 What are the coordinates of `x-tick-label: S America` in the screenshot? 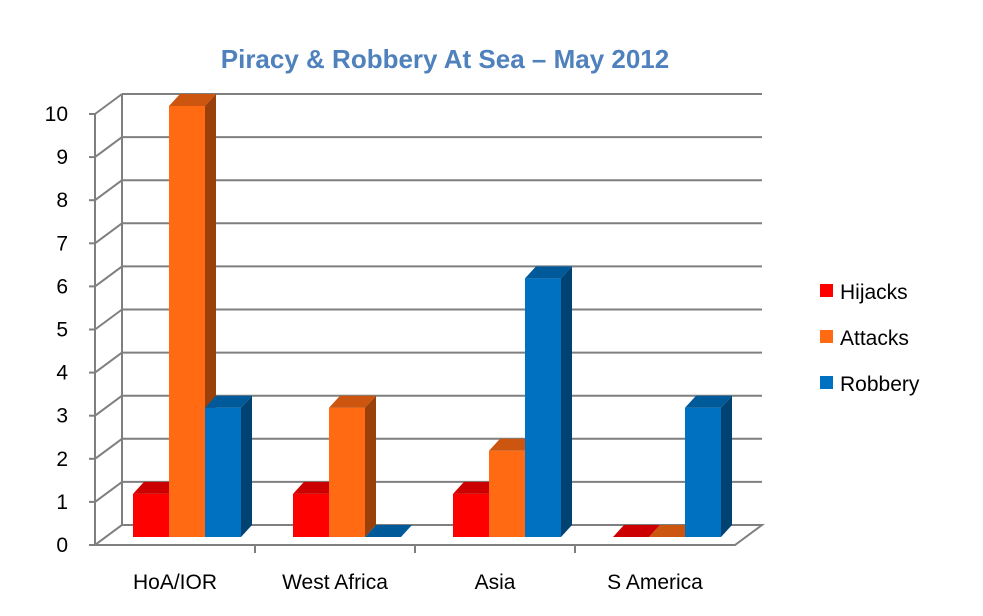 It's located at (655, 582).